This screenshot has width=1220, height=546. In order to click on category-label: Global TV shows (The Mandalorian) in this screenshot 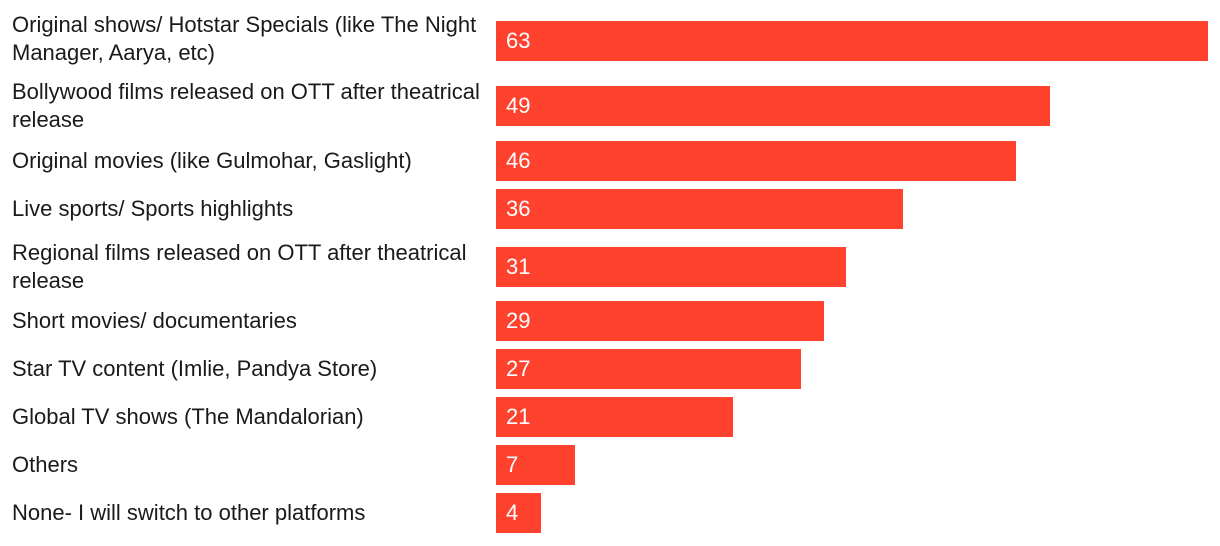, I will do `click(188, 416)`.